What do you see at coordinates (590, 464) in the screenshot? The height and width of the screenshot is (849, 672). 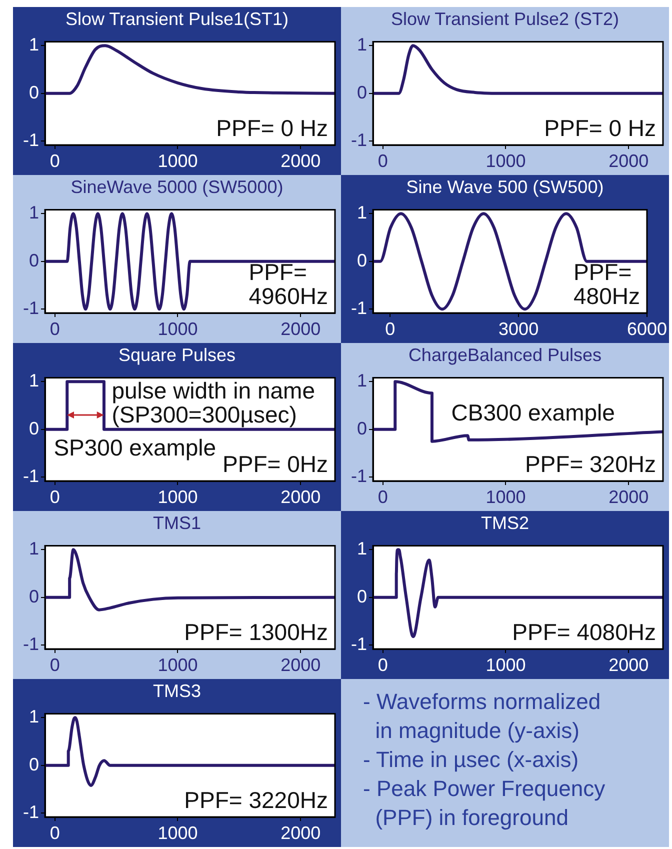 I see `annotation: PPF= 320Hz` at bounding box center [590, 464].